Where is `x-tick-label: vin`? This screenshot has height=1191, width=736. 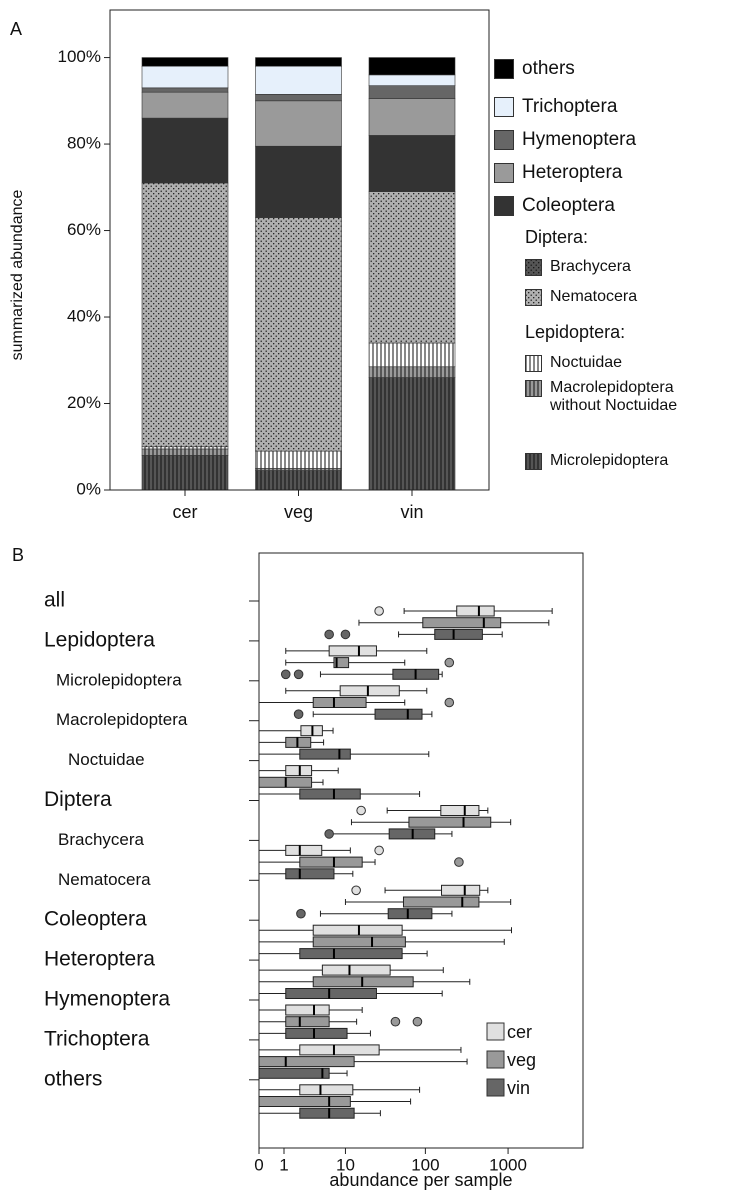 x-tick-label: vin is located at coordinates (411, 512).